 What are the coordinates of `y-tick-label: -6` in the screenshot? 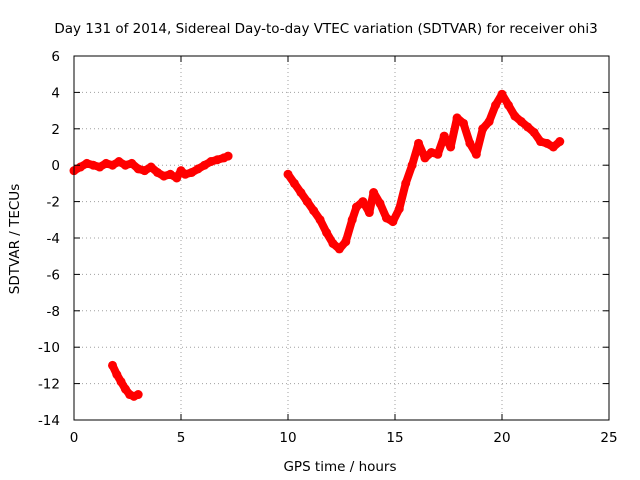 It's located at (53, 275).